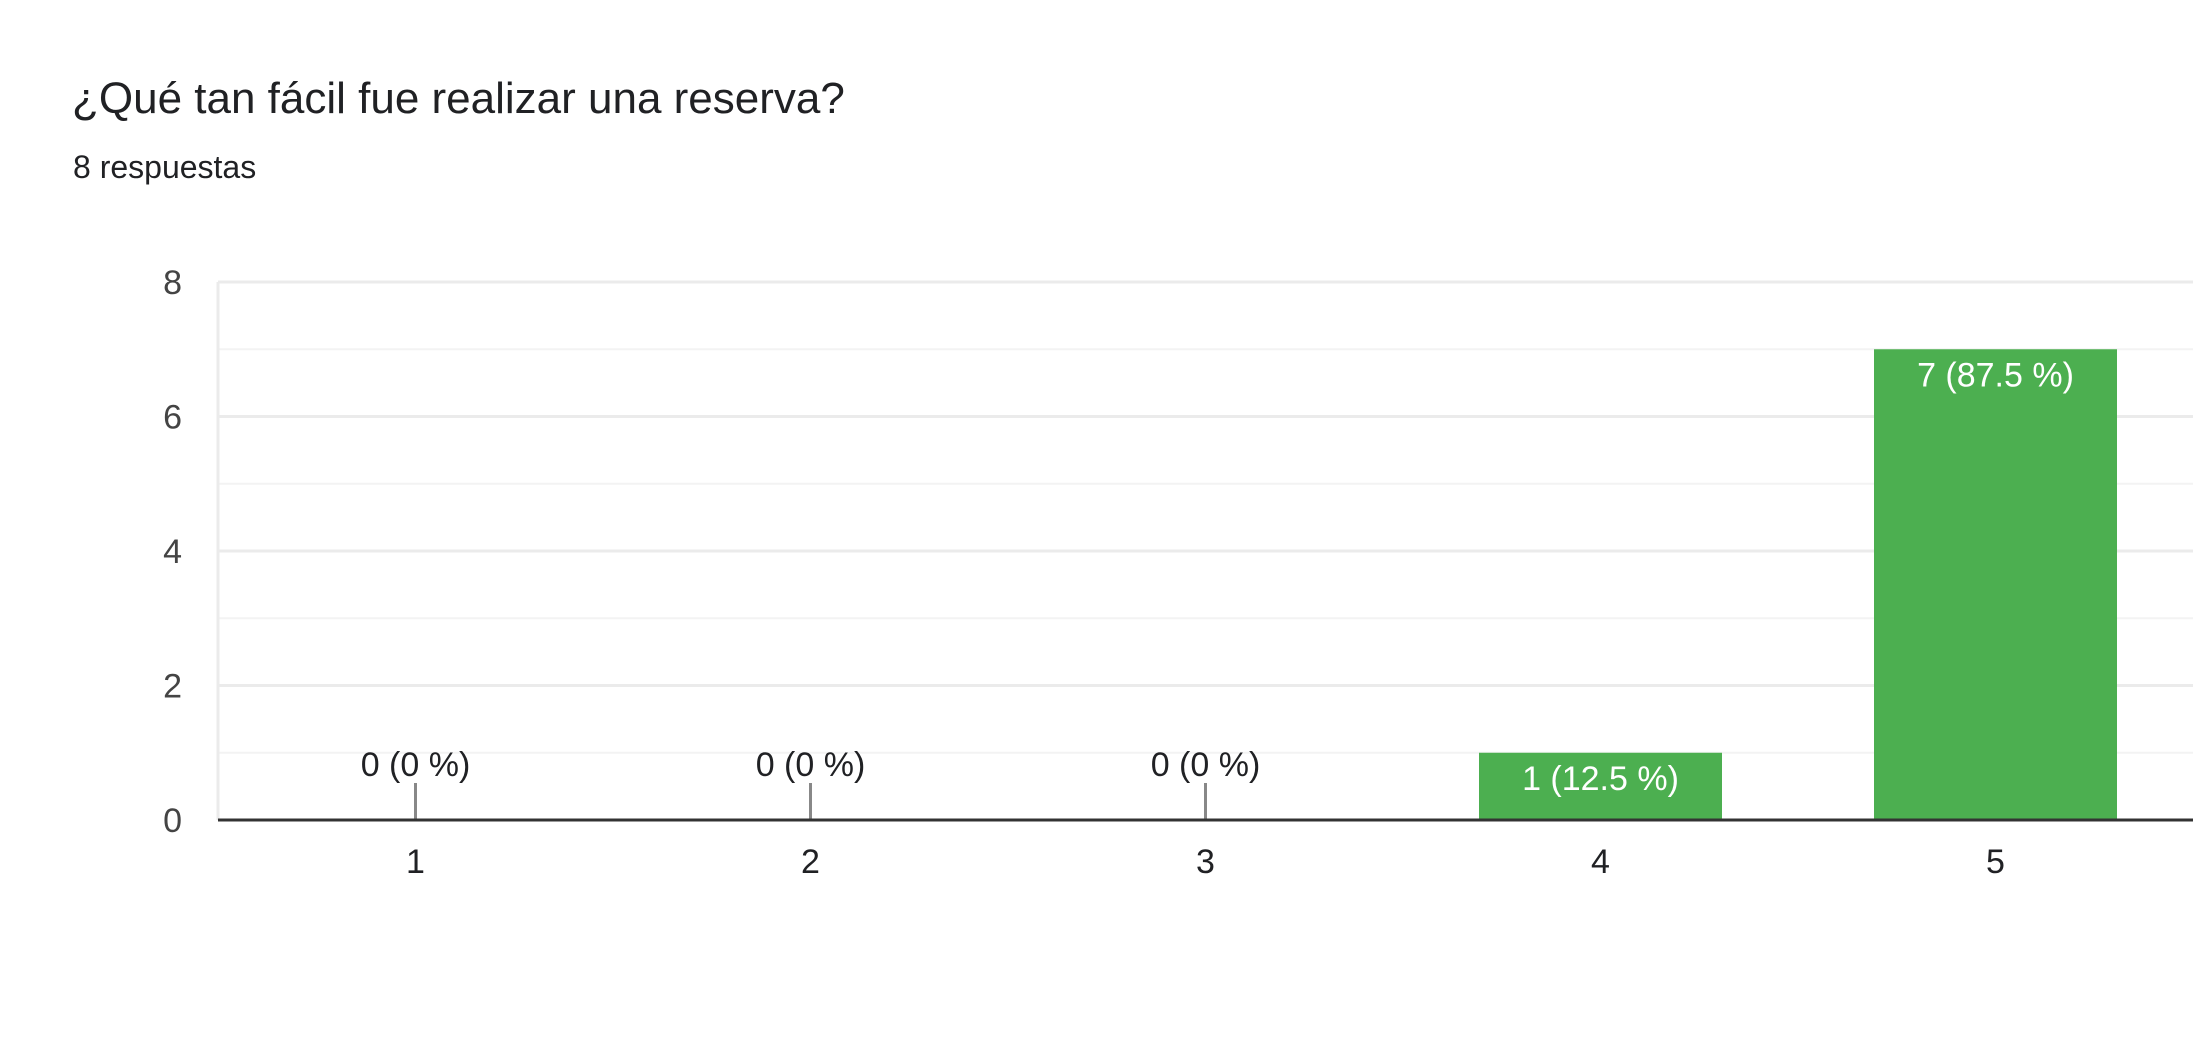  I want to click on data-label: 7 (87.5 %), so click(1995, 375).